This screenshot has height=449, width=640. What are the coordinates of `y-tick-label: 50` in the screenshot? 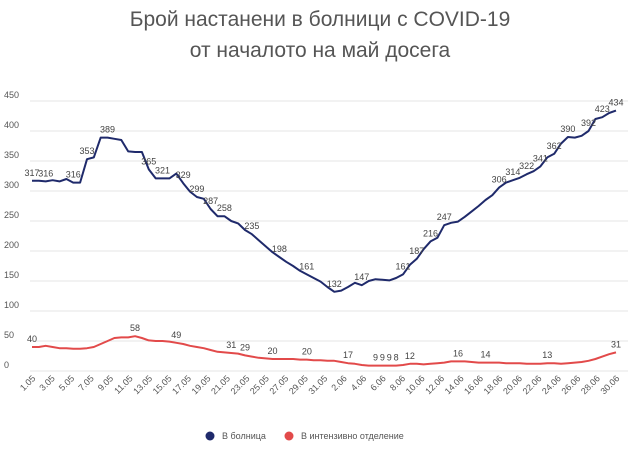 It's located at (9, 335).